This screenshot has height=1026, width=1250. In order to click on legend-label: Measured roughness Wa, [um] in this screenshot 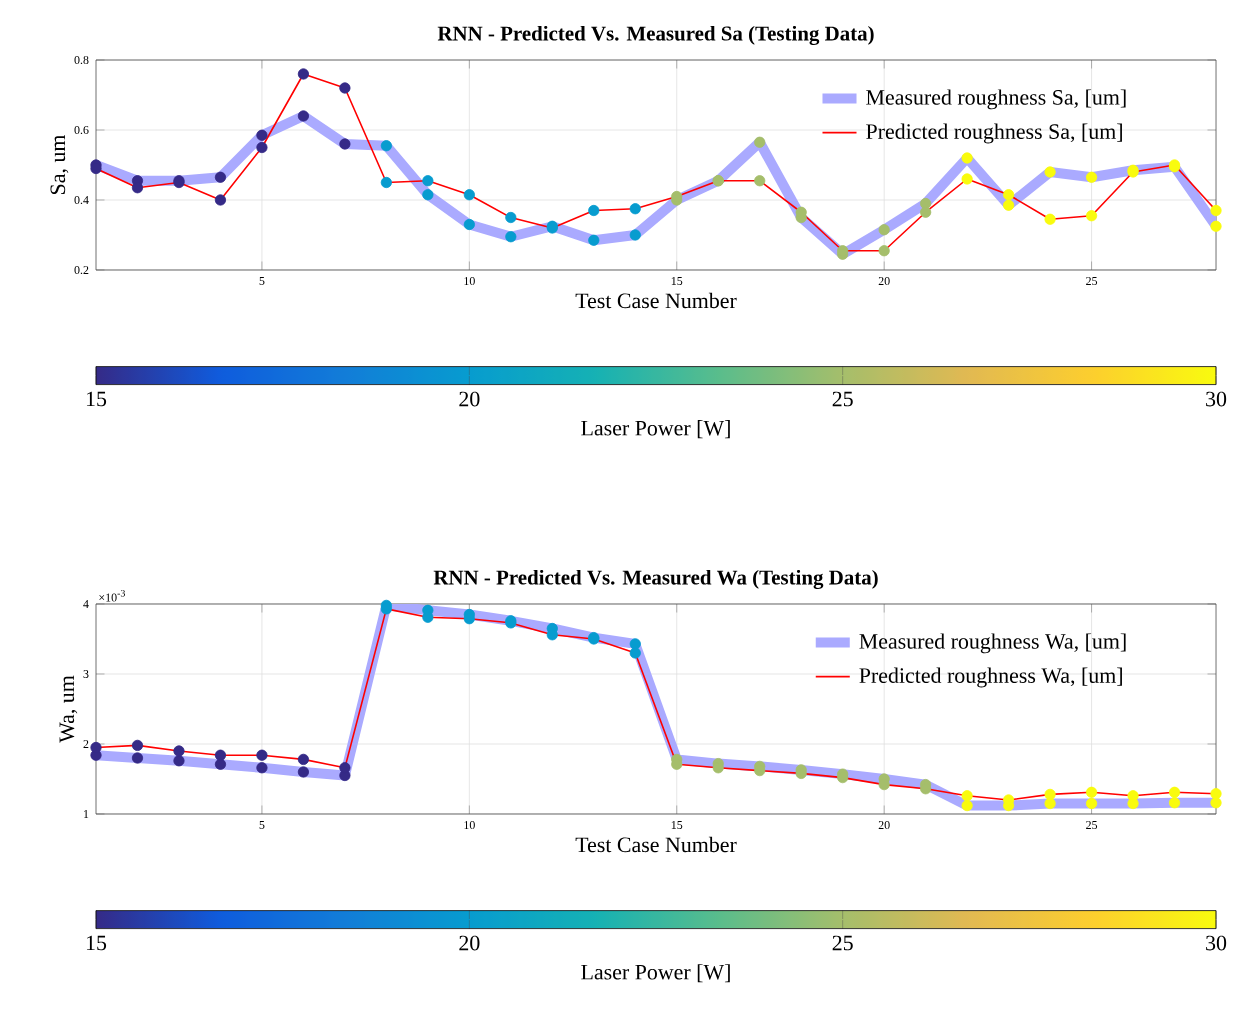, I will do `click(992, 643)`.